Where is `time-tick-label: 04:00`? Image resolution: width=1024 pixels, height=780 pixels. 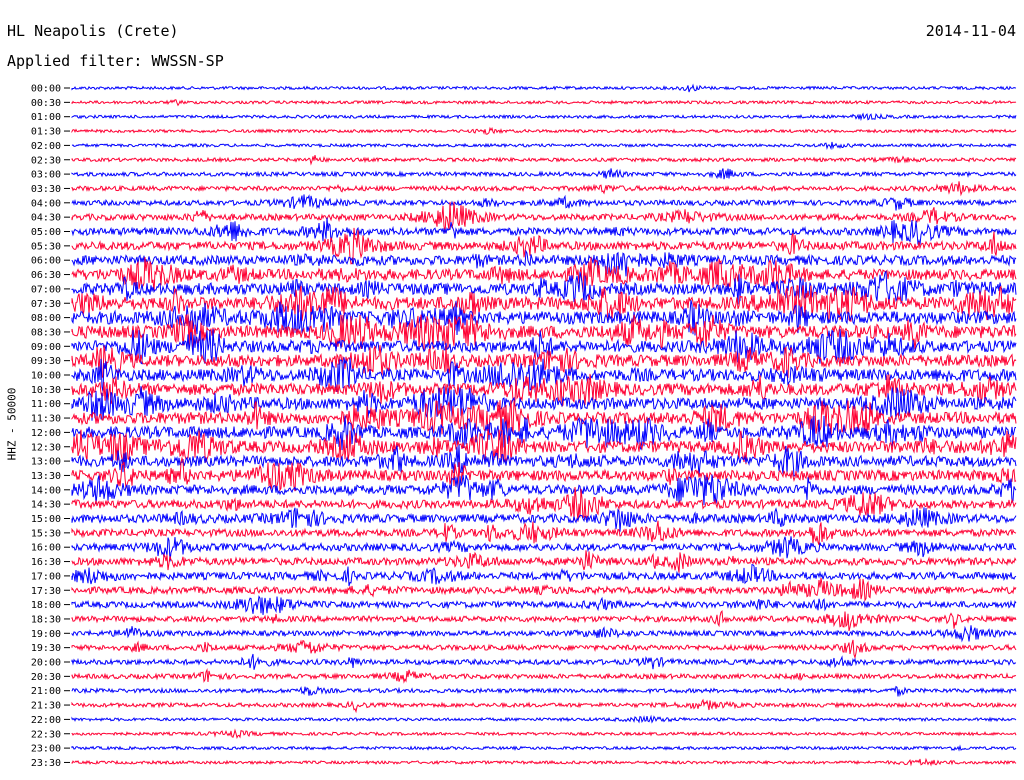 time-tick-label: 04:00 is located at coordinates (46, 203).